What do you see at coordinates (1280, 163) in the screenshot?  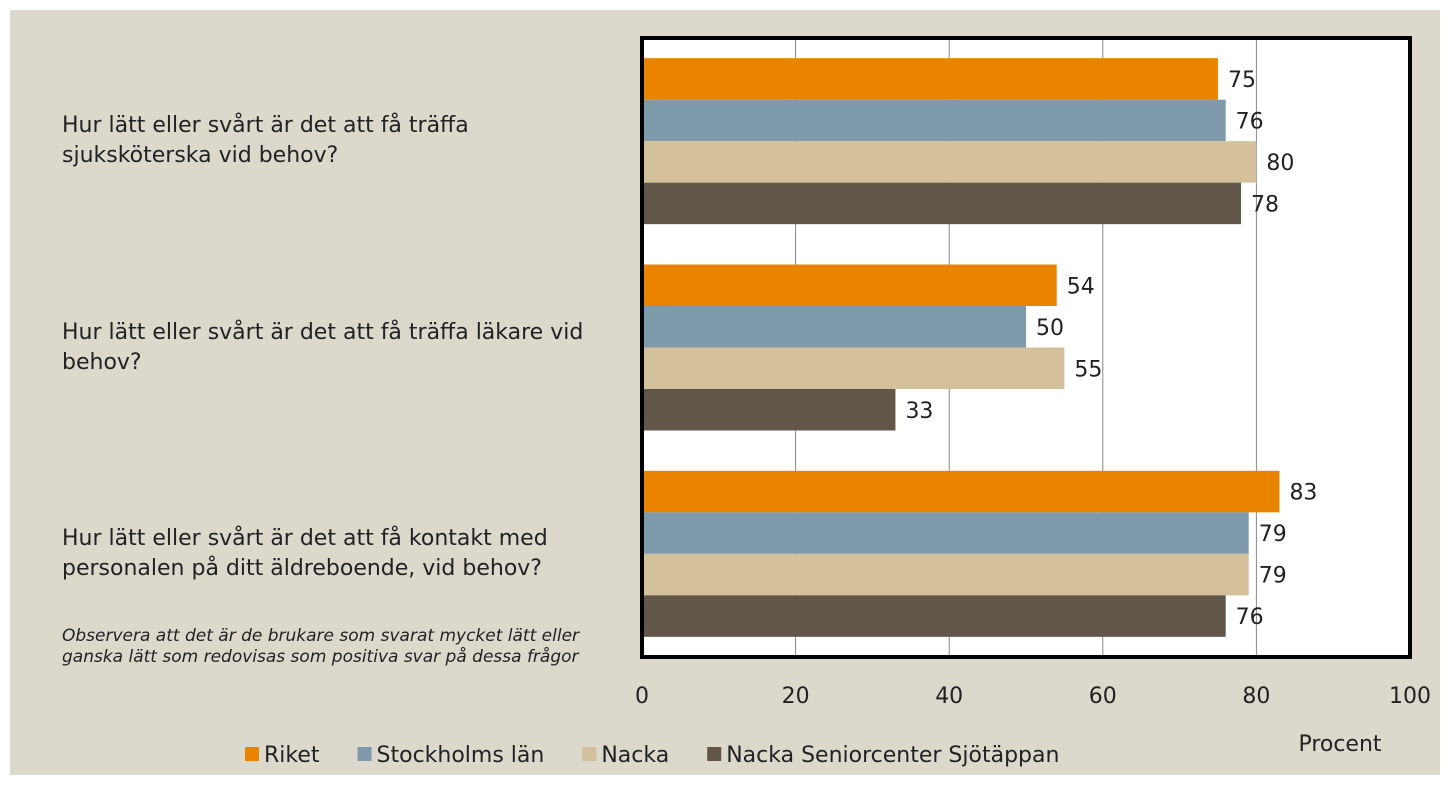 I see `value-label: 80` at bounding box center [1280, 163].